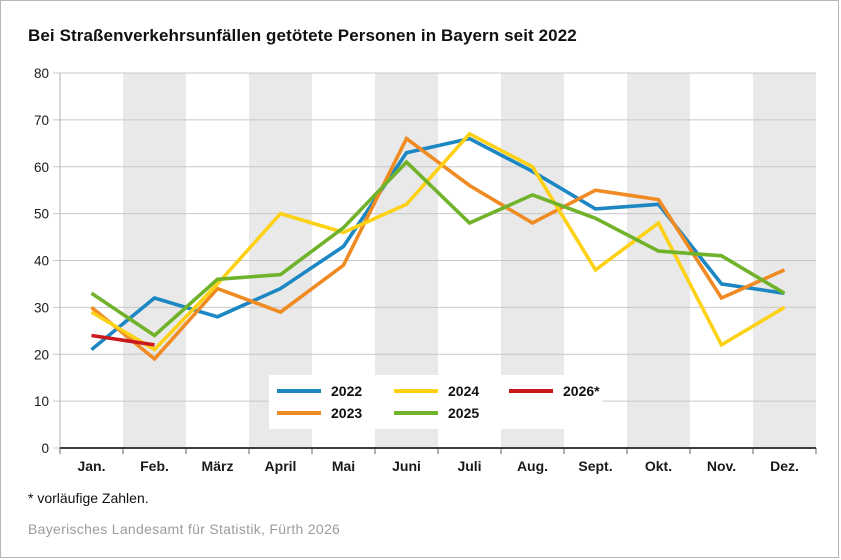 This screenshot has height=560, width=841. I want to click on y-axis-label: 10, so click(41, 401).